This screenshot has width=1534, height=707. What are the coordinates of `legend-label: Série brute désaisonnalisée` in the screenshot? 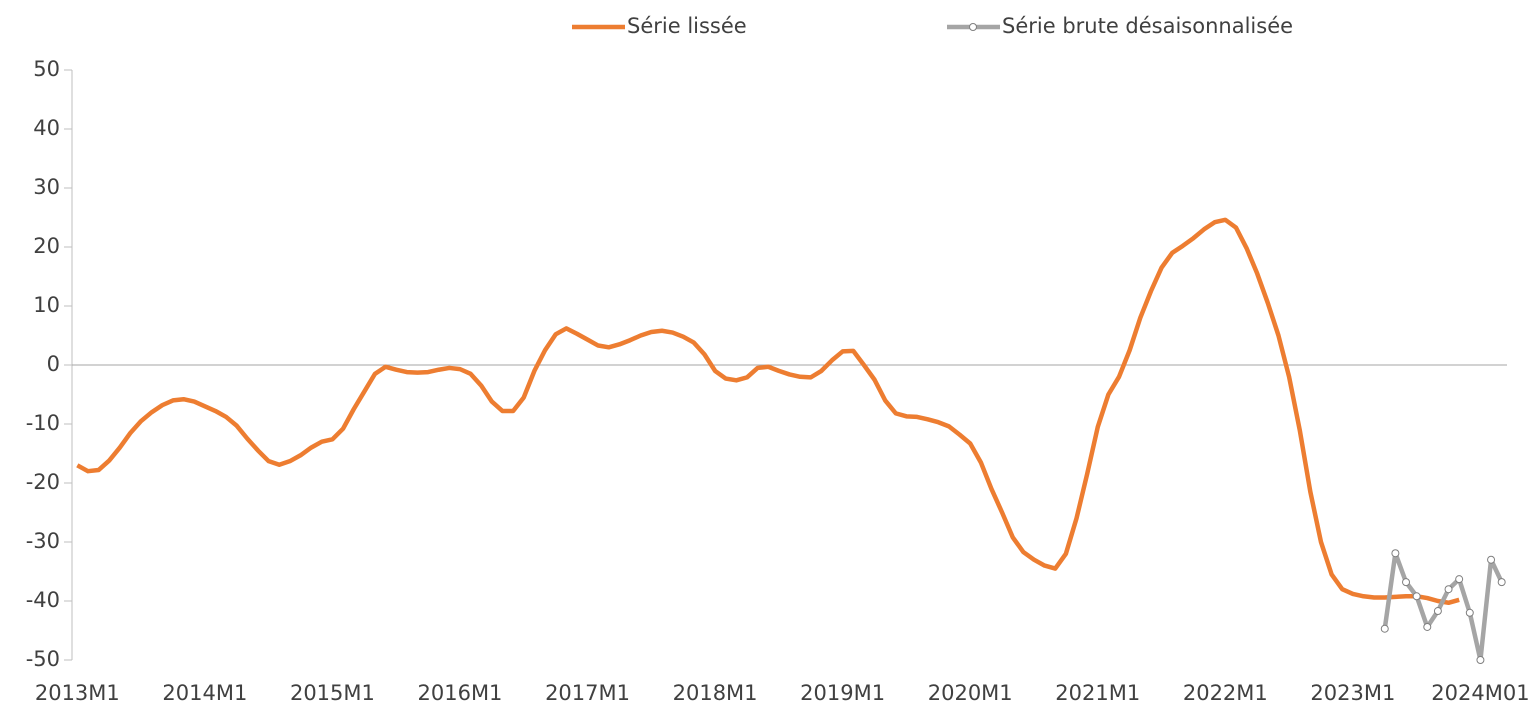 It's located at (1147, 26).